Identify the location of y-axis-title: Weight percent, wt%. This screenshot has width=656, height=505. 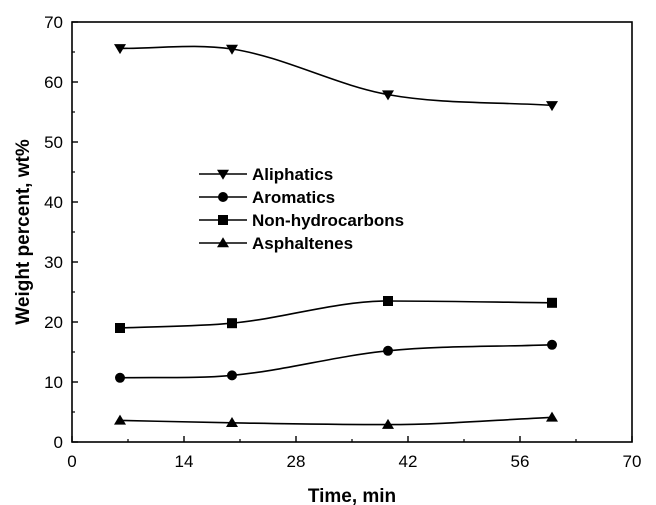
(23, 232).